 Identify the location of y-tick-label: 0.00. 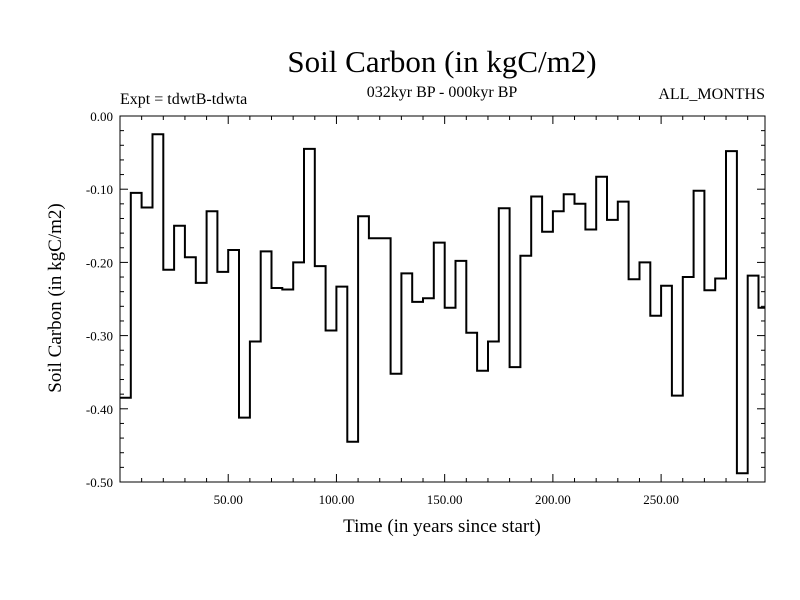
(101, 116).